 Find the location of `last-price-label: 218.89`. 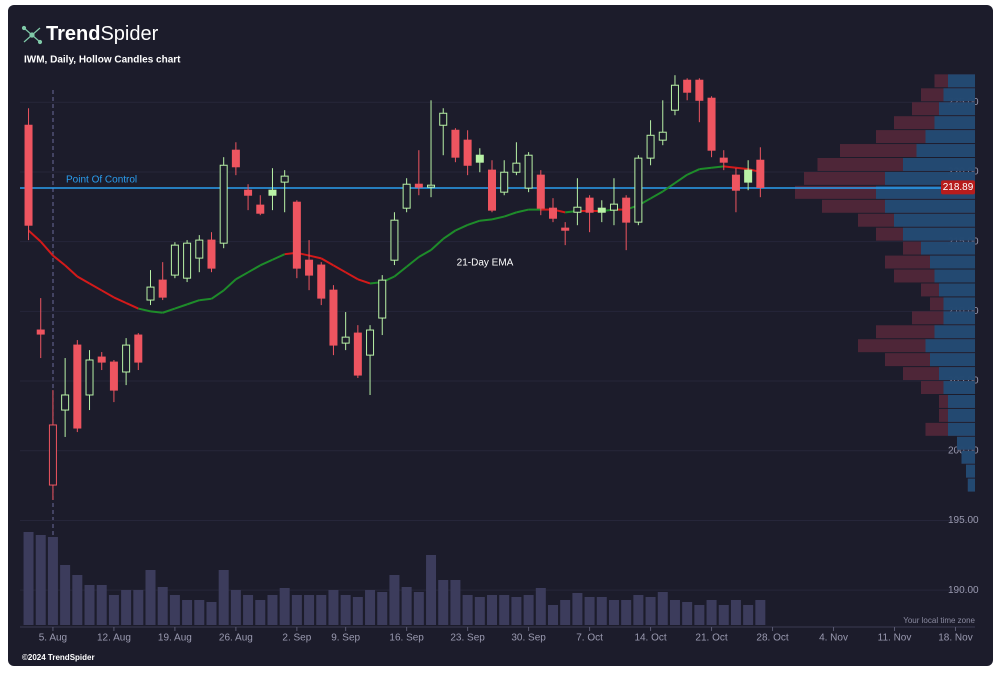

last-price-label: 218.89 is located at coordinates (958, 187).